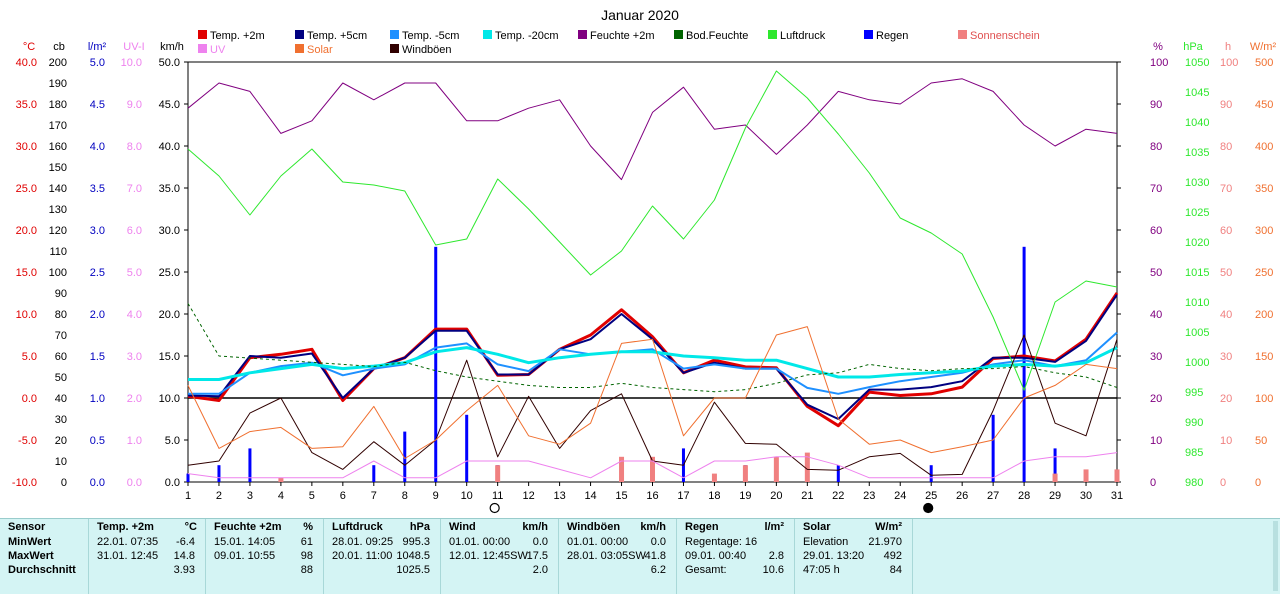  I want to click on series-line-temp-5cm, so click(653, 363).